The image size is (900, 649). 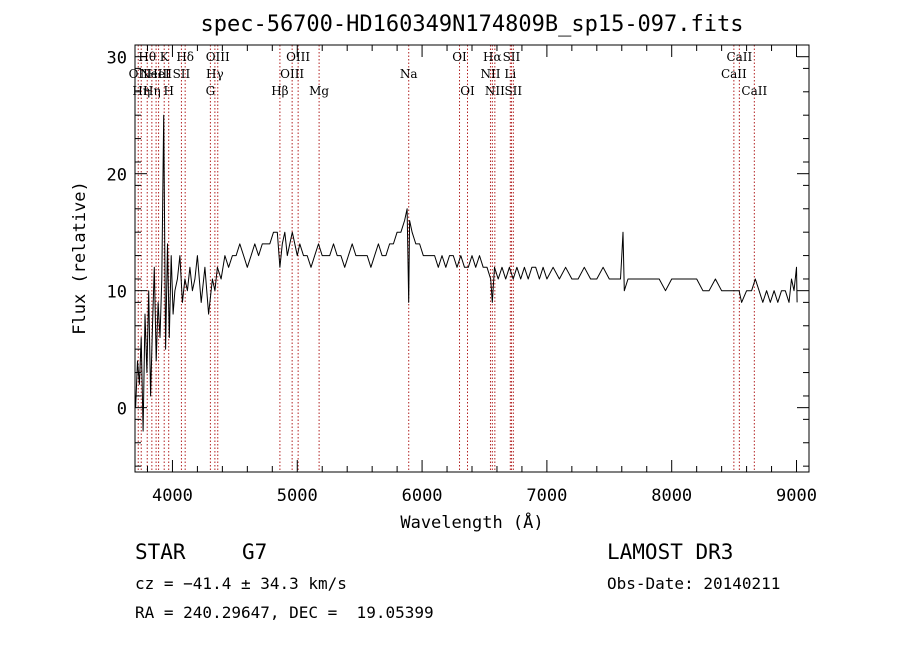 I want to click on spectral-line-label: K, so click(x=165, y=57).